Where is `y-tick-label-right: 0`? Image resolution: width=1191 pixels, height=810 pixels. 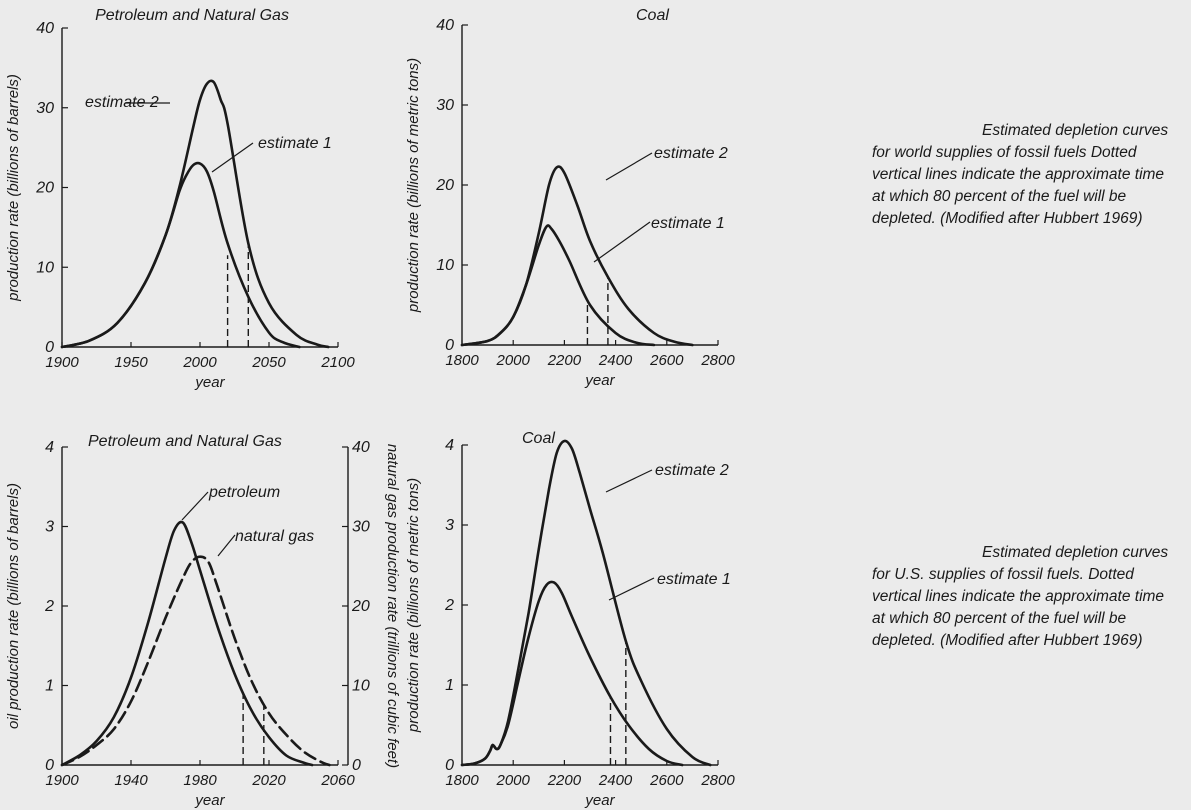 y-tick-label-right: 0 is located at coordinates (356, 765).